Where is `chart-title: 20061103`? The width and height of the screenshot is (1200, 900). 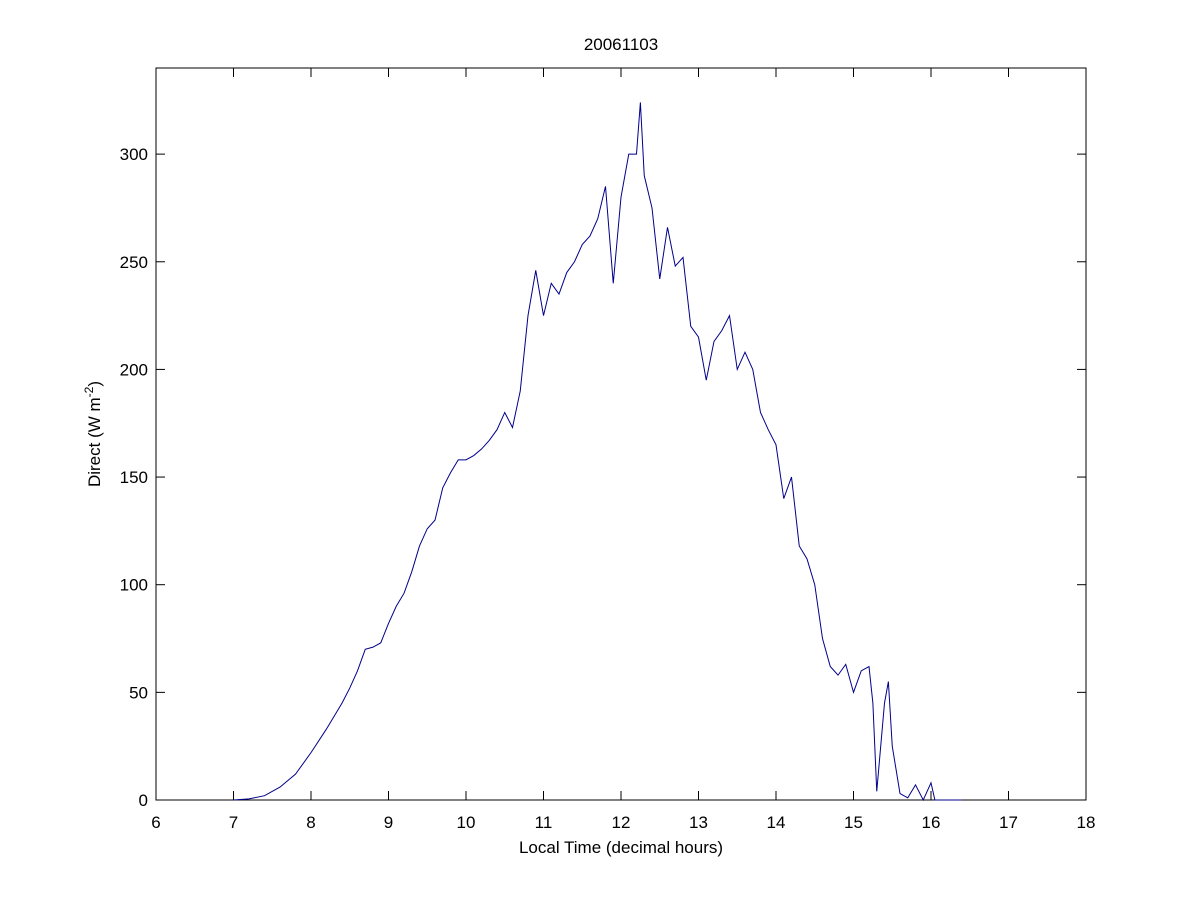
chart-title: 20061103 is located at coordinates (621, 44).